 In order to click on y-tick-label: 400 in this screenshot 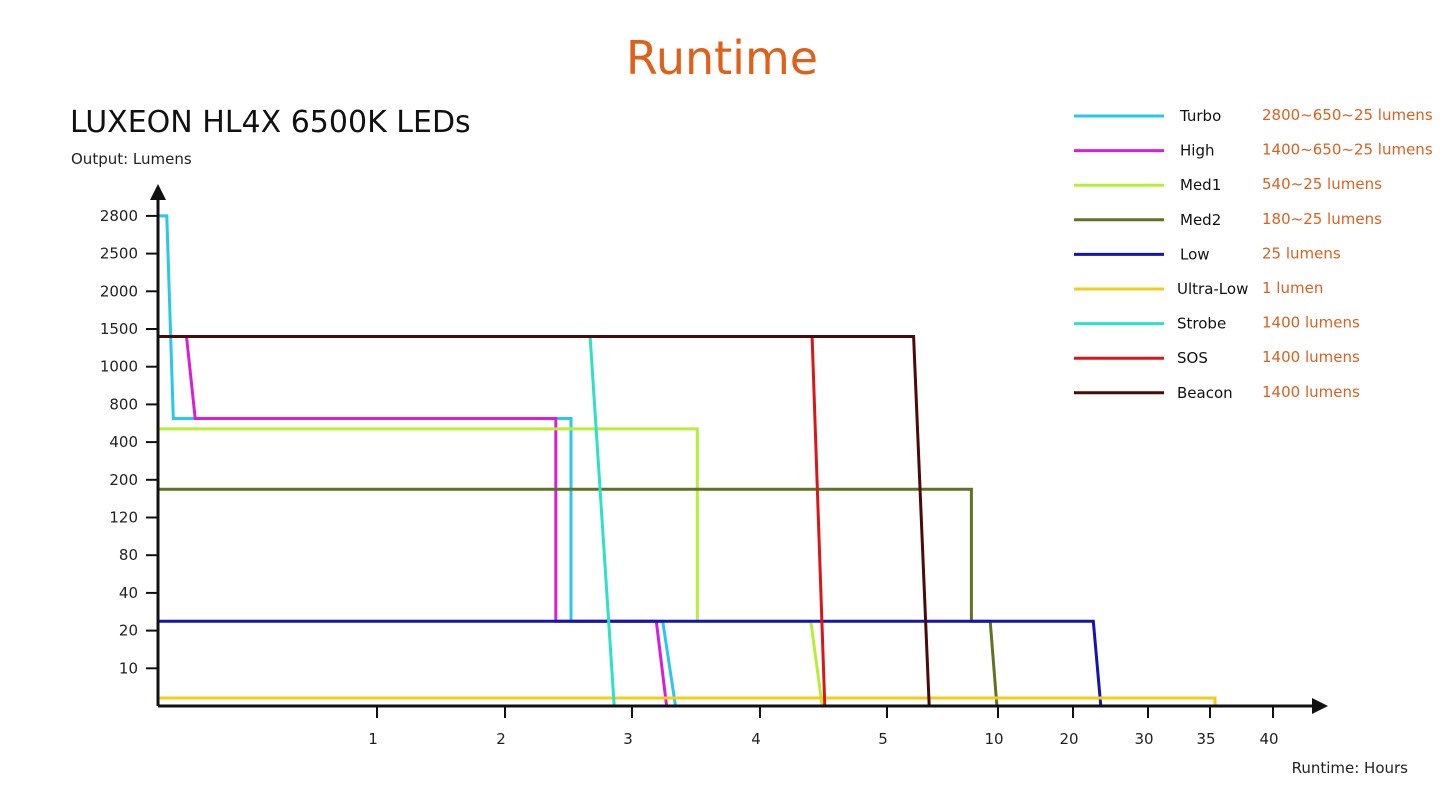, I will do `click(123, 442)`.